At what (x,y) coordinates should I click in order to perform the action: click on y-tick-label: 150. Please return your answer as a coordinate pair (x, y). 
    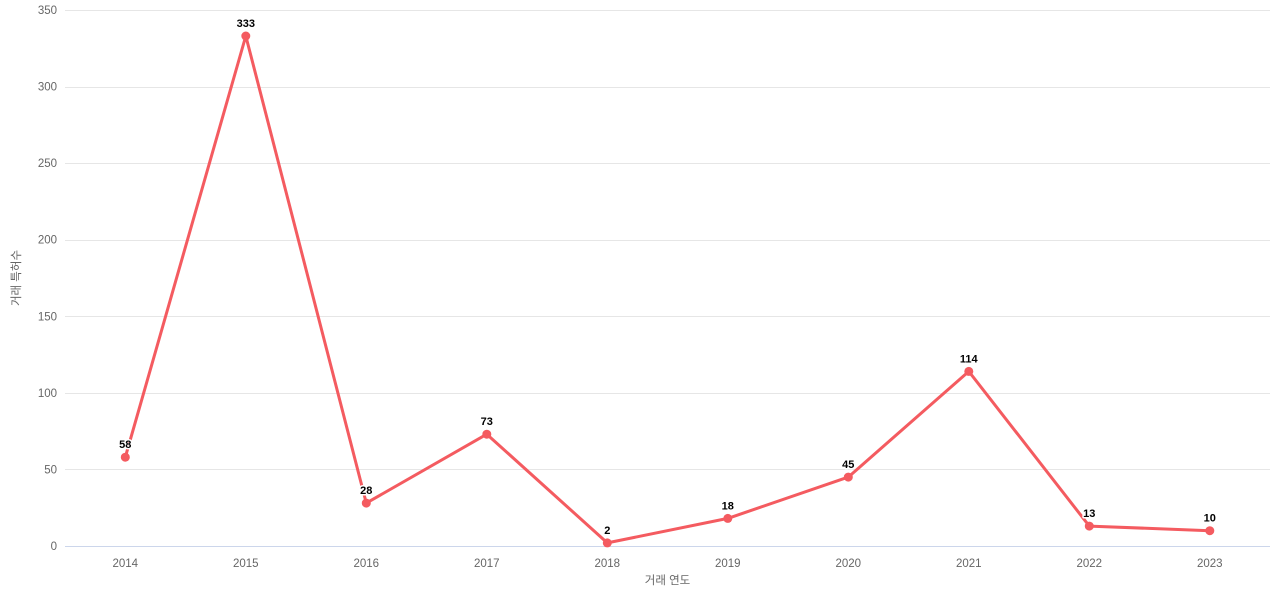
    Looking at the image, I should click on (47, 317).